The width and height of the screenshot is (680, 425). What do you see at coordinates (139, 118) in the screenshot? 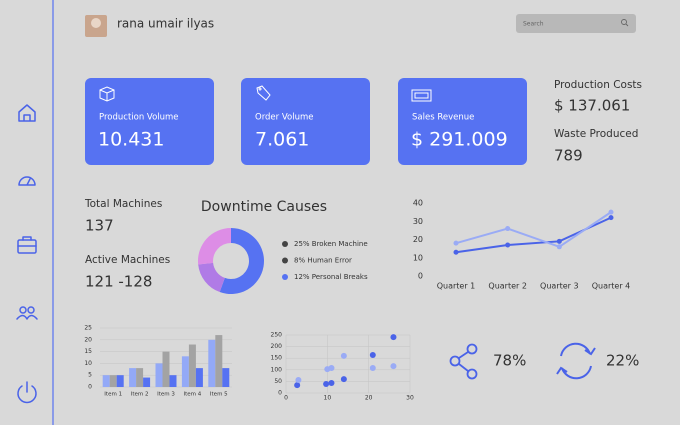
I see `card-title: Production Volume` at bounding box center [139, 118].